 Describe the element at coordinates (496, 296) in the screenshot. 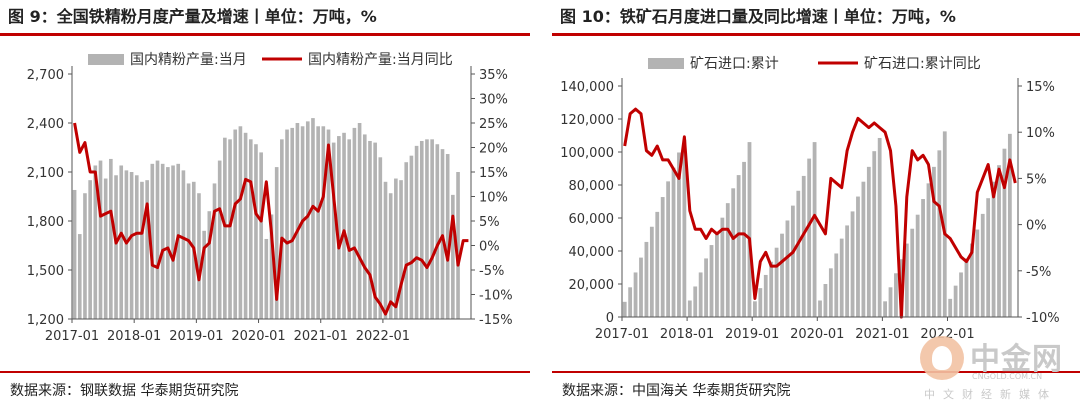

I see `y-right-tick-label: -10%` at that location.